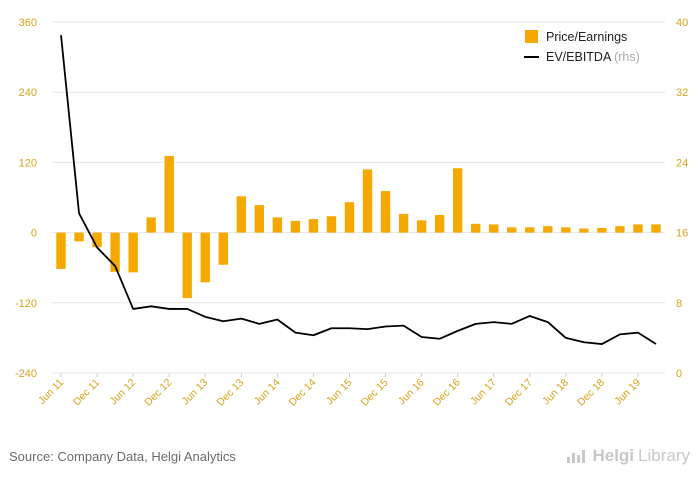 The image size is (700, 483). I want to click on legend-label-ev-ebitda: EV/EBITDA (rhs), so click(593, 57).